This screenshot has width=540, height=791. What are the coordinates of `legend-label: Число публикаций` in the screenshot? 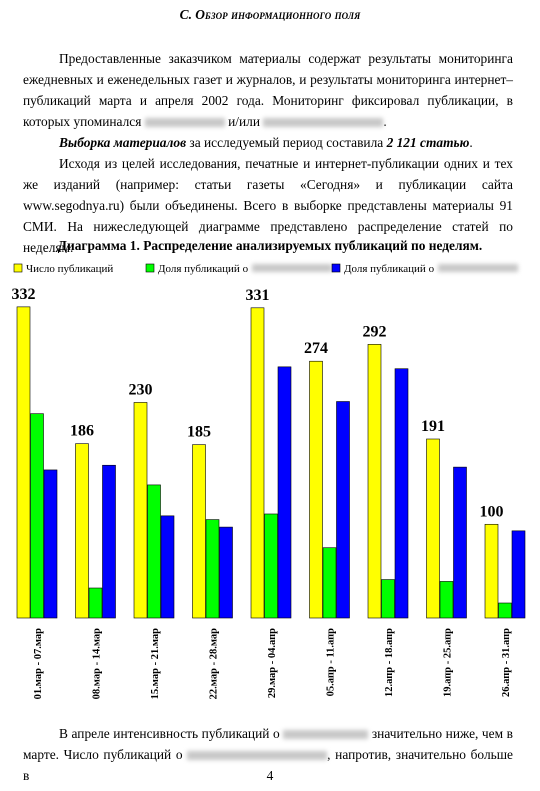 It's located at (69, 269).